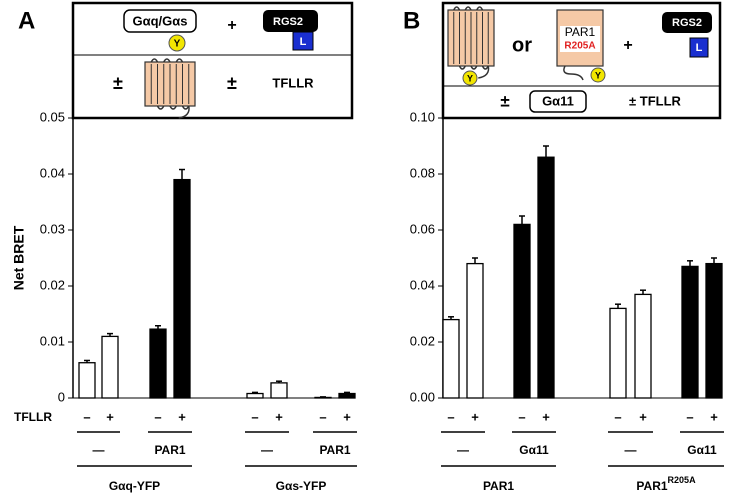  What do you see at coordinates (52, 340) in the screenshot?
I see `y-tick-label: 0.01` at bounding box center [52, 340].